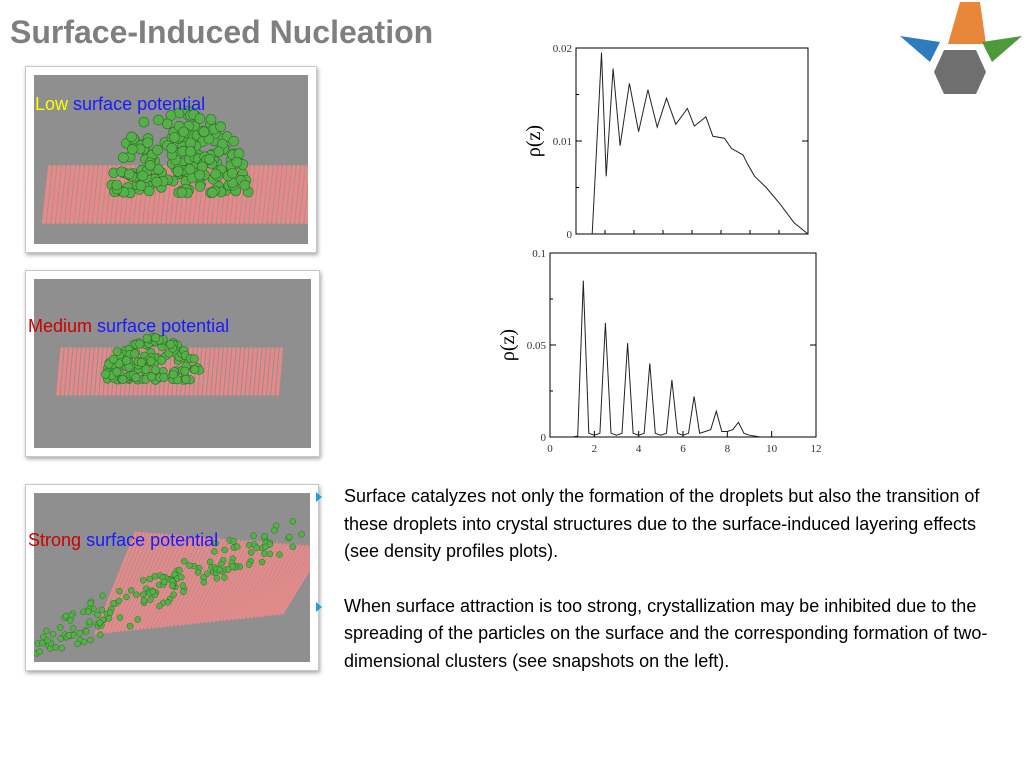 The image size is (1024, 768). I want to click on y-tick-label: 0.05, so click(537, 346).